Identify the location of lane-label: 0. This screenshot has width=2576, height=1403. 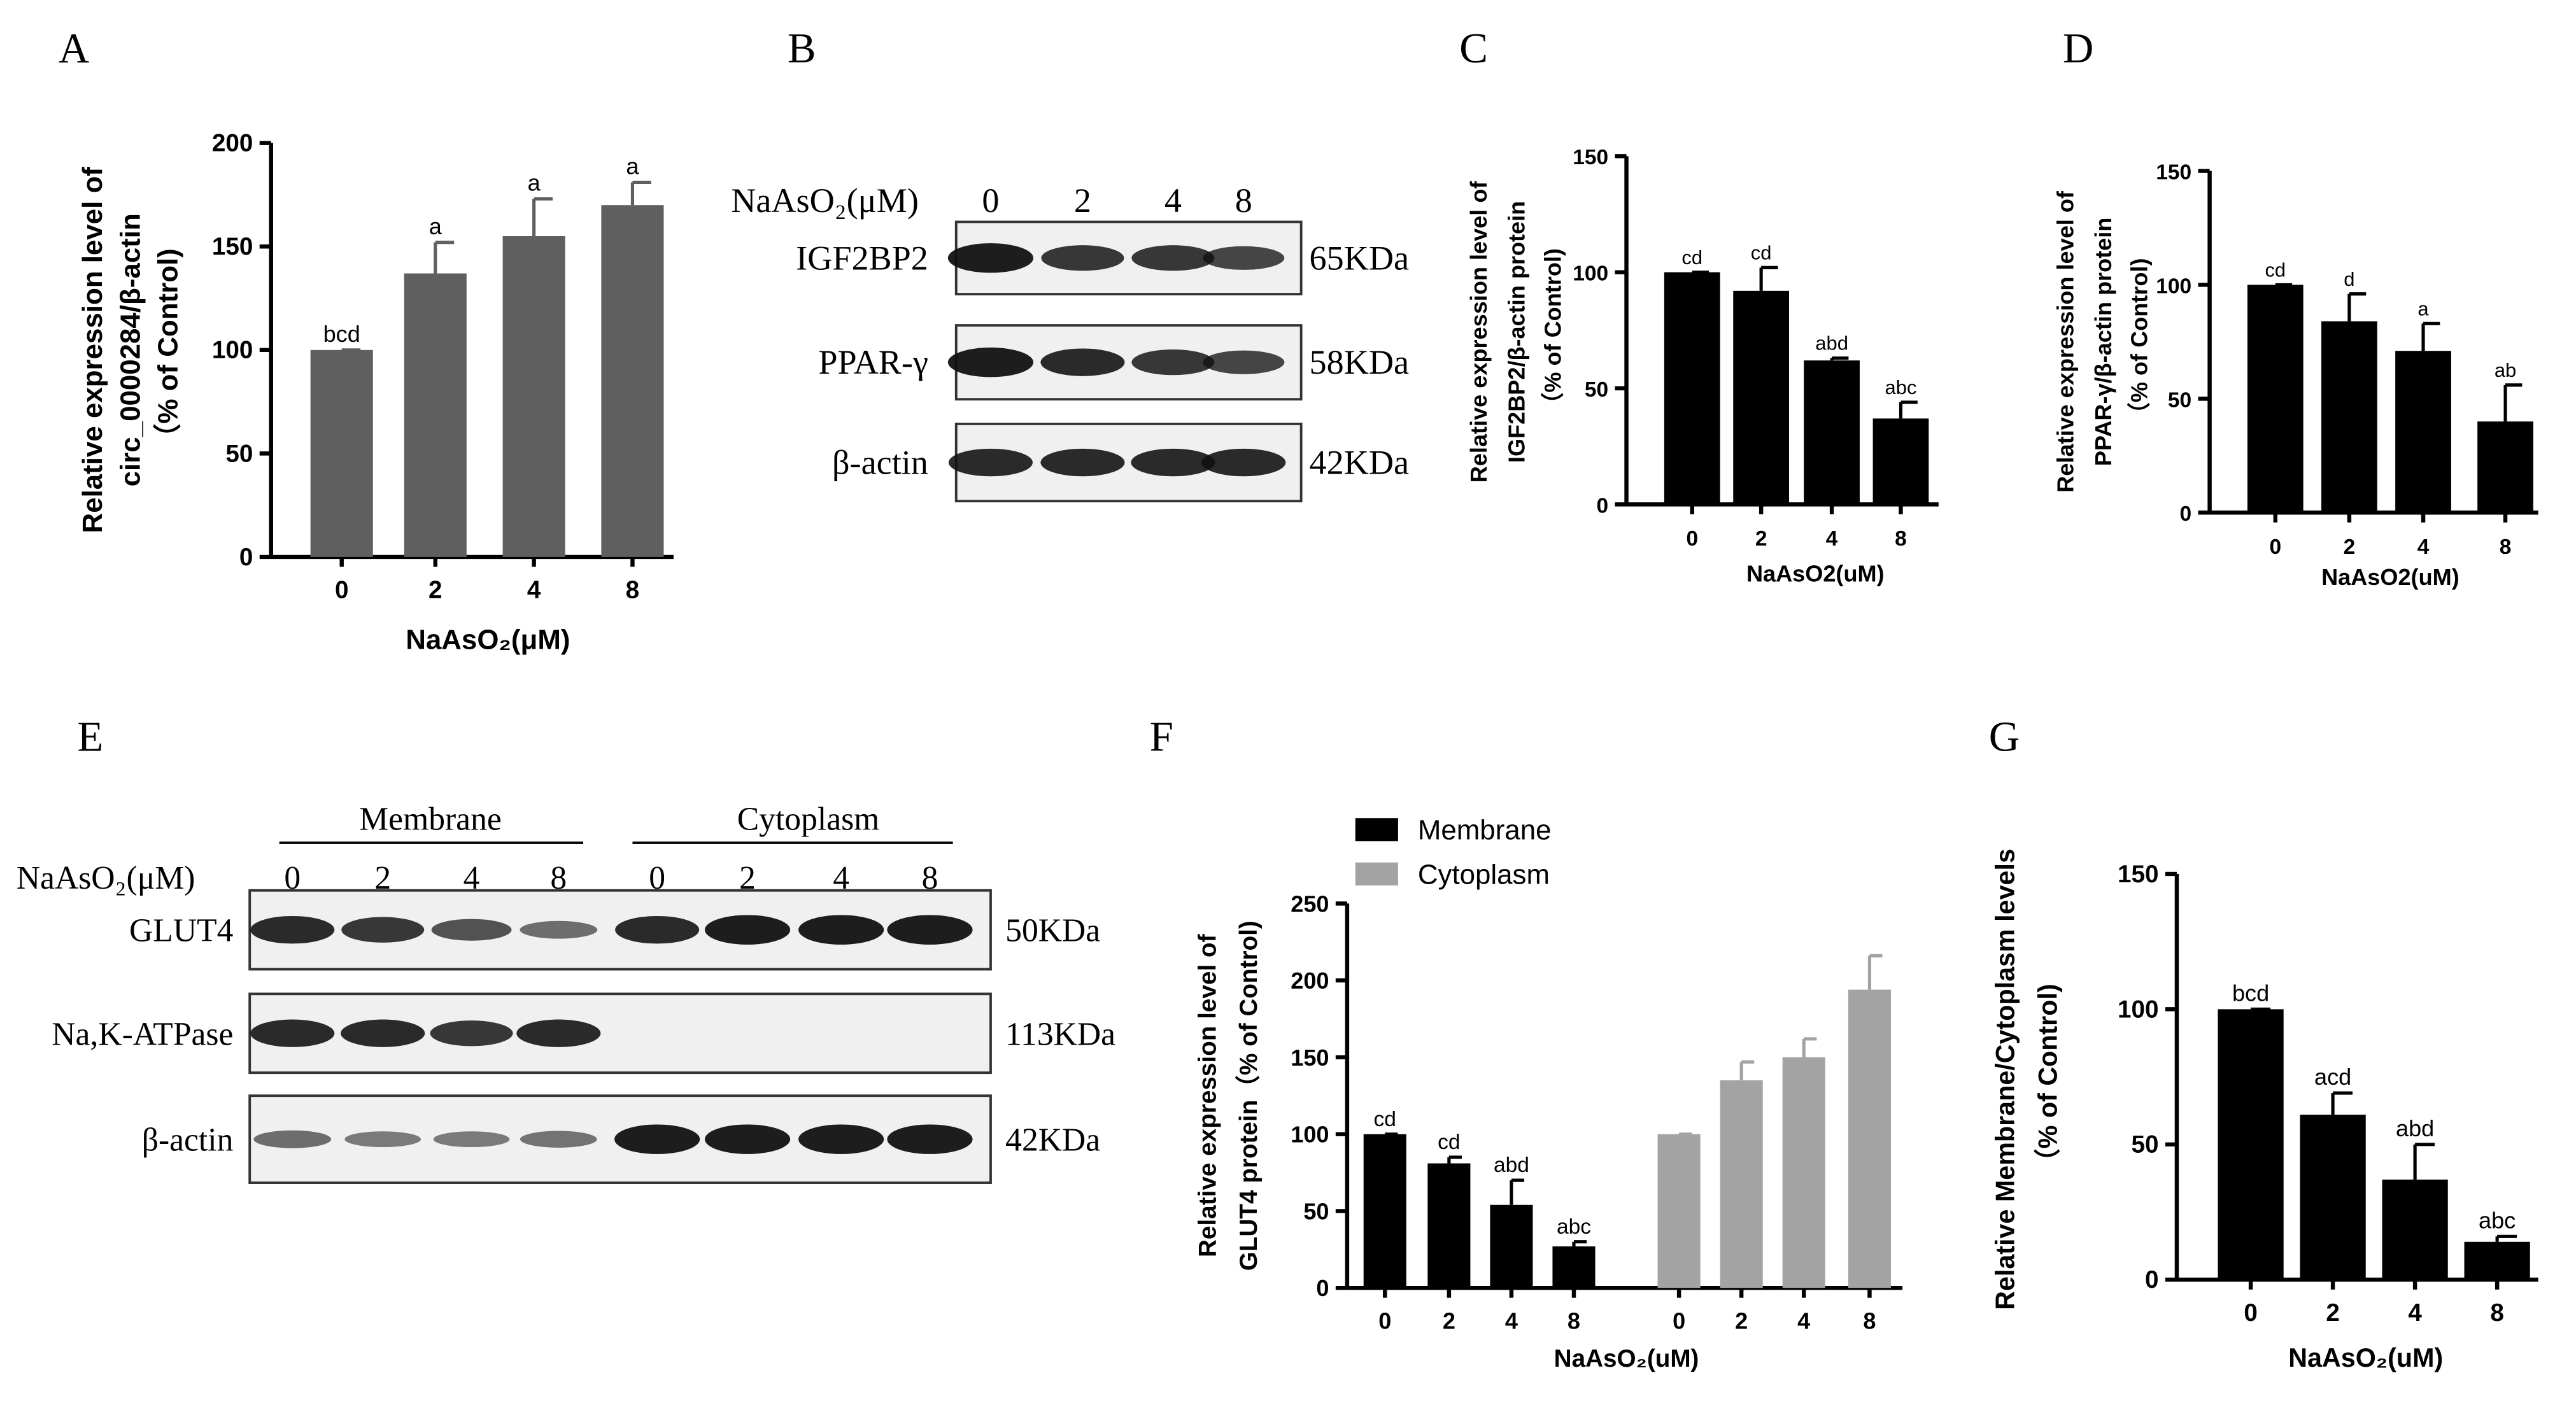
(990, 200).